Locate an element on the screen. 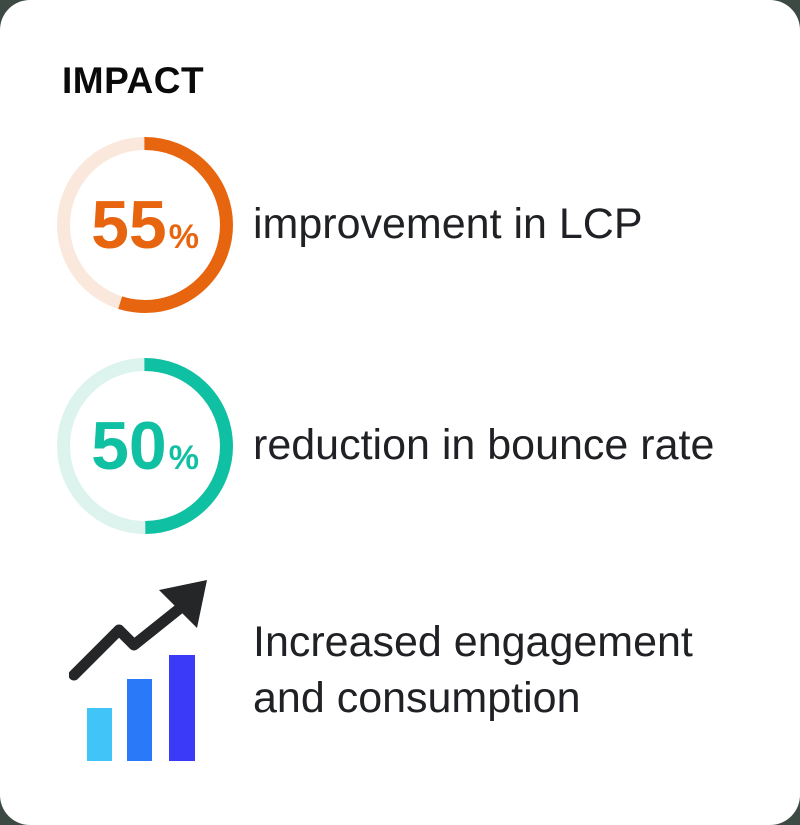 This screenshot has width=800, height=825. bar-medium is located at coordinates (139, 720).